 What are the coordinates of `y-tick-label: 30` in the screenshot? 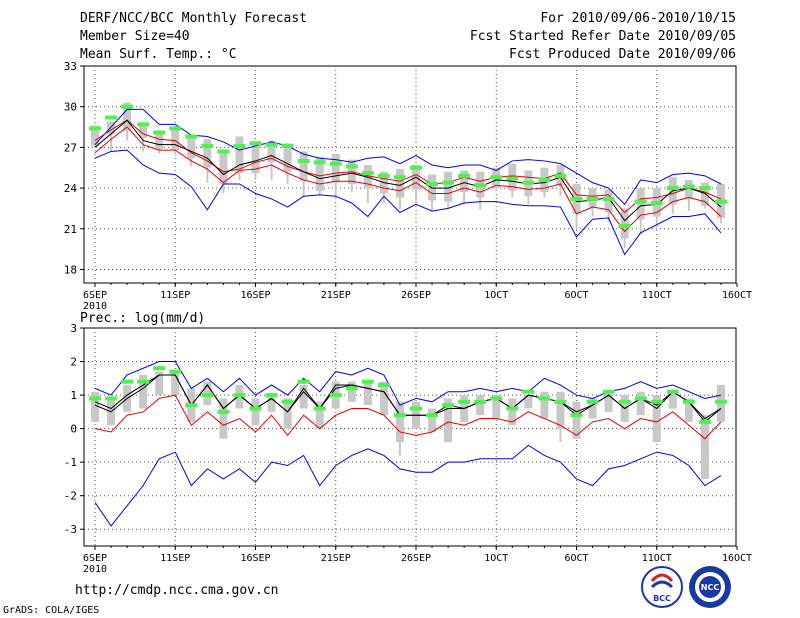 It's located at (70, 107).